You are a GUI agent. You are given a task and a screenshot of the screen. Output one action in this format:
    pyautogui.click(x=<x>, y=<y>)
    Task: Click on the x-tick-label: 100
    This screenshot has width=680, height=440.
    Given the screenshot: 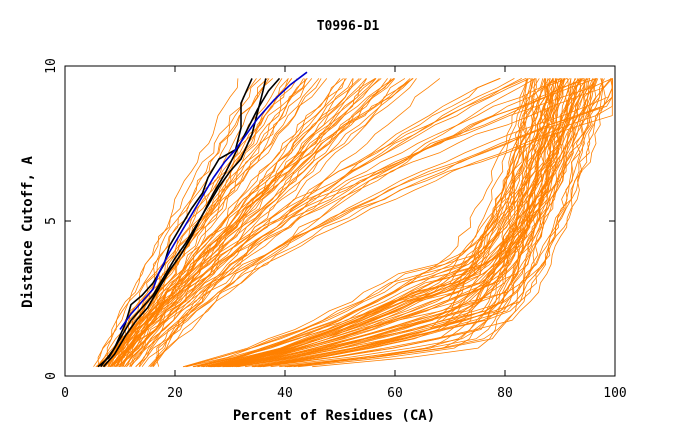 What is the action you would take?
    pyautogui.click(x=614, y=393)
    